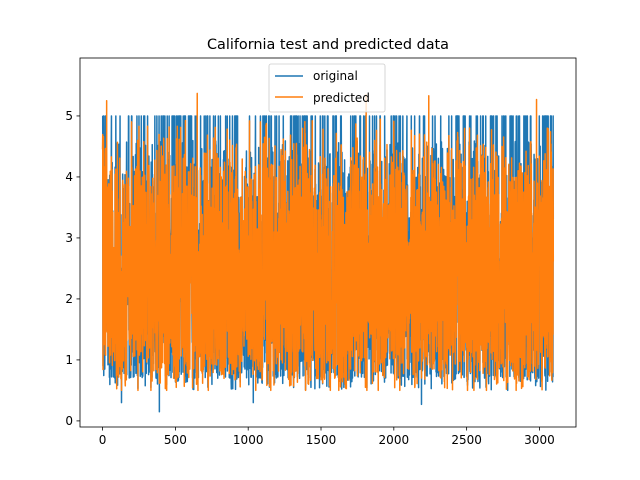 The height and width of the screenshot is (480, 640). What do you see at coordinates (321, 440) in the screenshot?
I see `x-tick-label: 1500` at bounding box center [321, 440].